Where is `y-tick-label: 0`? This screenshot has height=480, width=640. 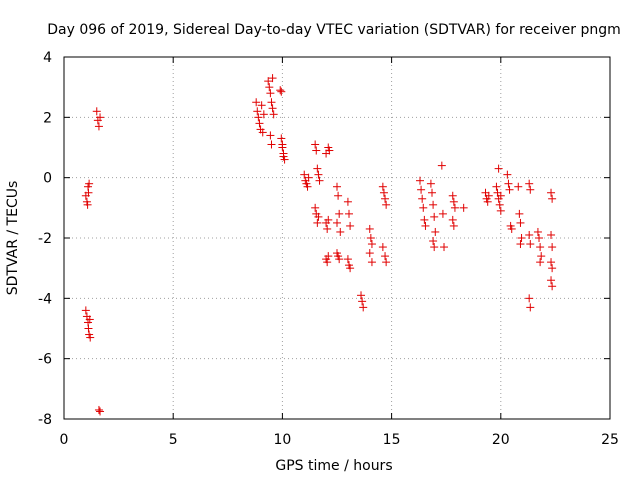
y-tick-label: 0 is located at coordinates (47, 179).